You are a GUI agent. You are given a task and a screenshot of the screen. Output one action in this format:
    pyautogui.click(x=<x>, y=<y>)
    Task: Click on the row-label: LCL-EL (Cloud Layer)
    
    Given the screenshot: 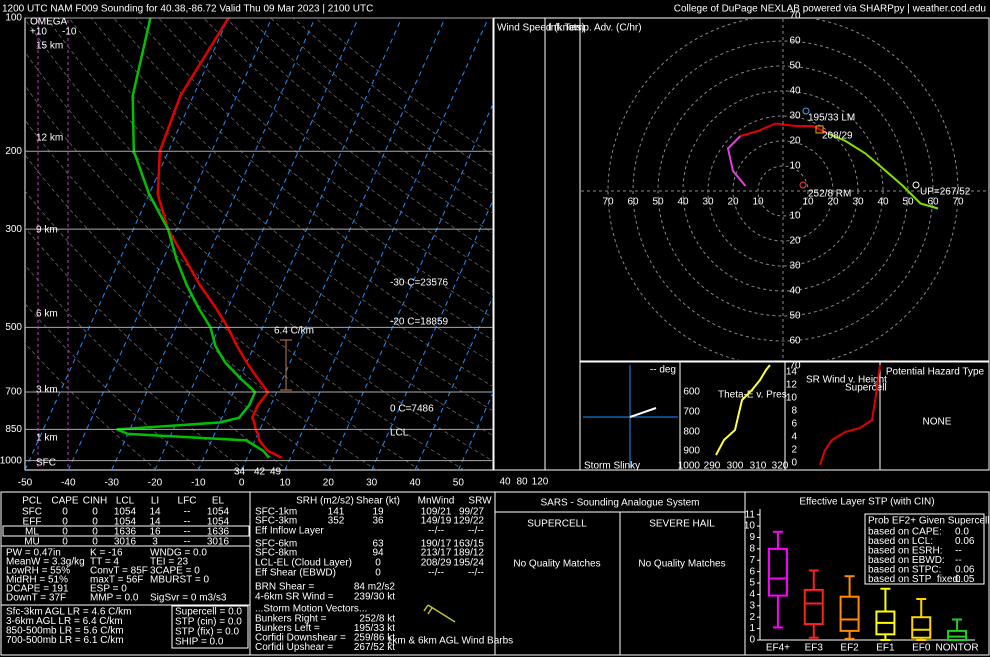 What is the action you would take?
    pyautogui.click(x=303, y=563)
    